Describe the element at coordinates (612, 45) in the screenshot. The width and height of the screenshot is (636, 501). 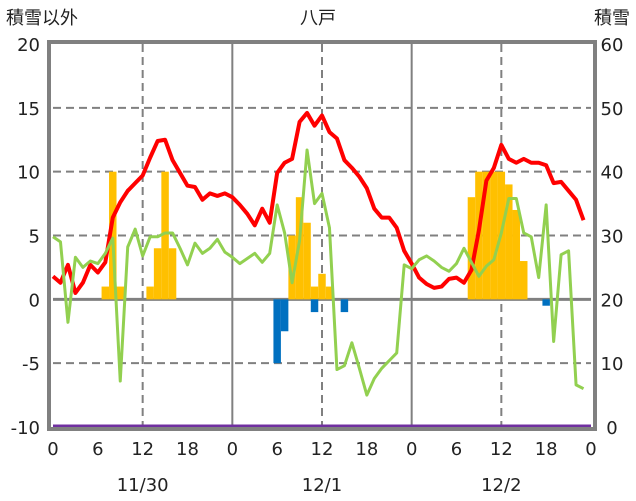
I see `right-tick-label: 60` at that location.